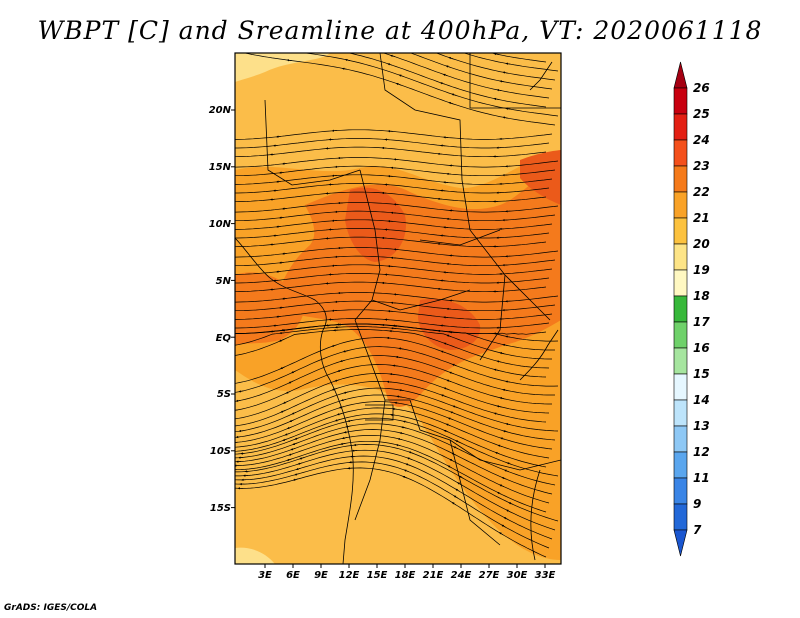  Describe the element at coordinates (701, 478) in the screenshot. I see `colorbar-label: 11` at that location.